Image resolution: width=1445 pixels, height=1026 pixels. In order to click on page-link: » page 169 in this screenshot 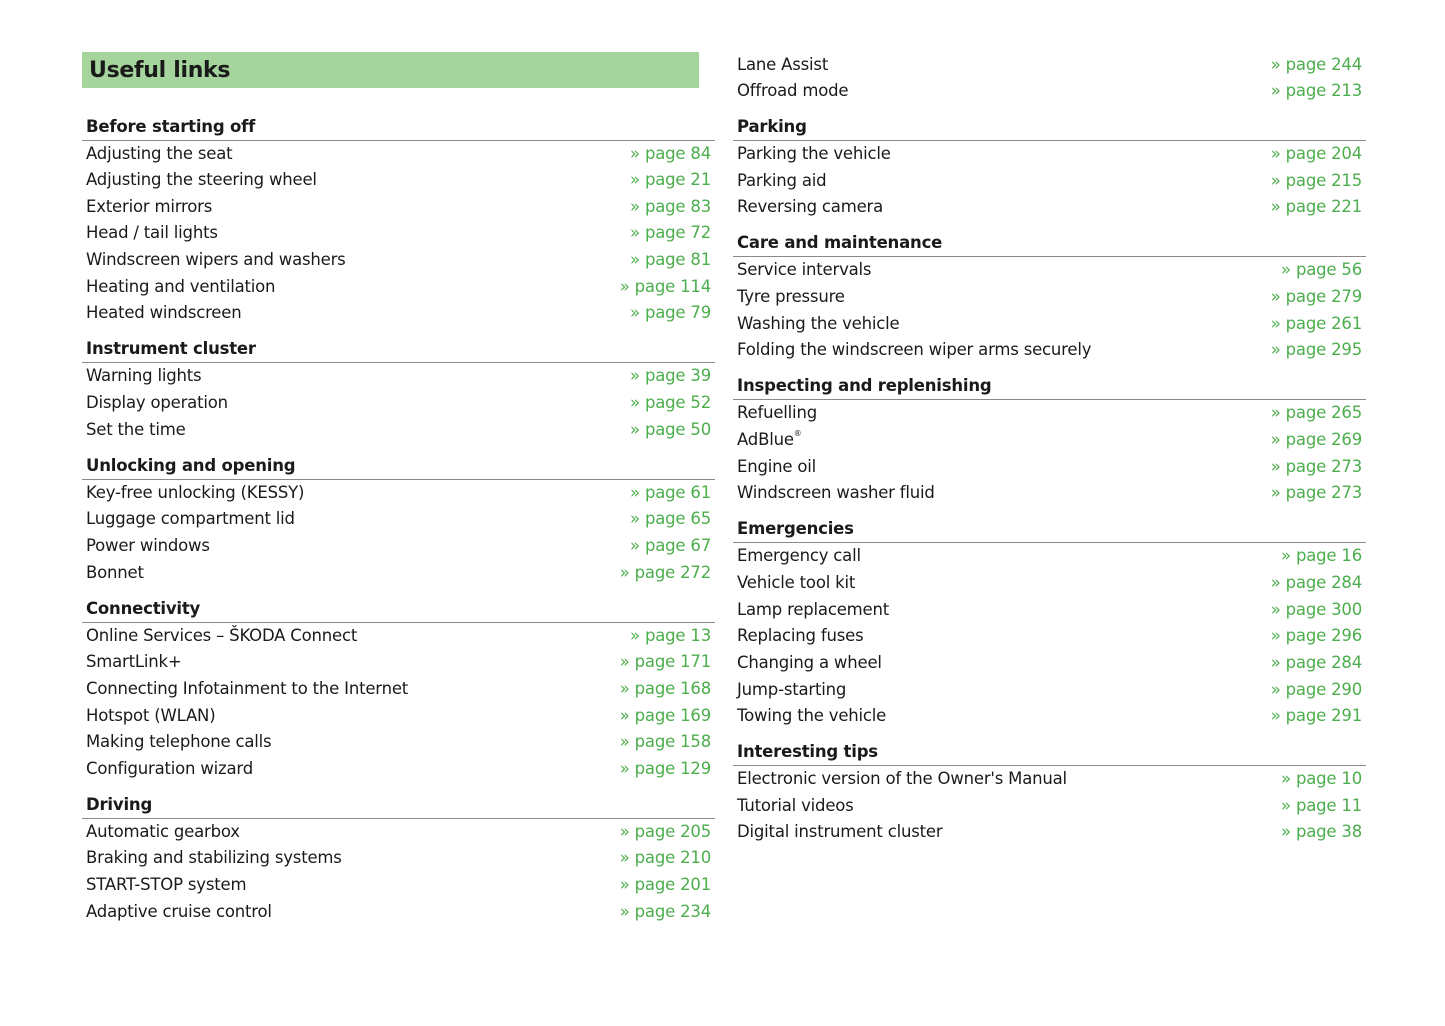, I will do `click(665, 715)`.